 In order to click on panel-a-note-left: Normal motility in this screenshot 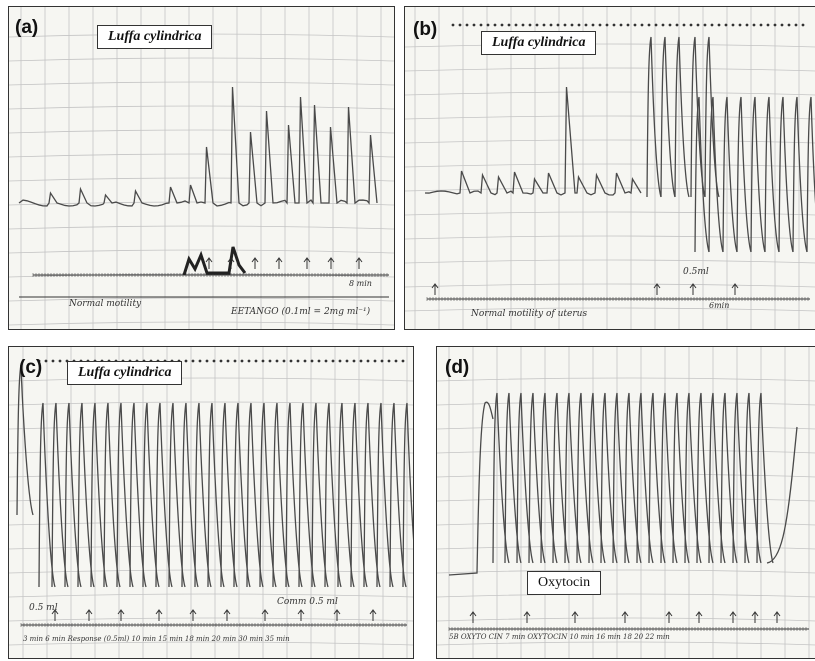, I will do `click(105, 304)`.